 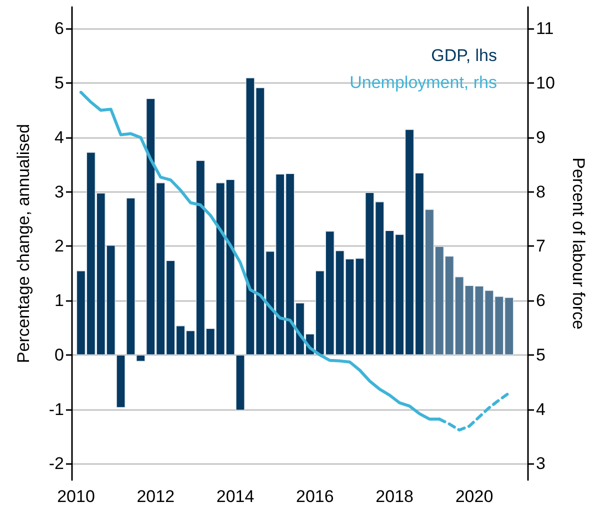 What do you see at coordinates (541, 354) in the screenshot?
I see `y2-tick-label: 5` at bounding box center [541, 354].